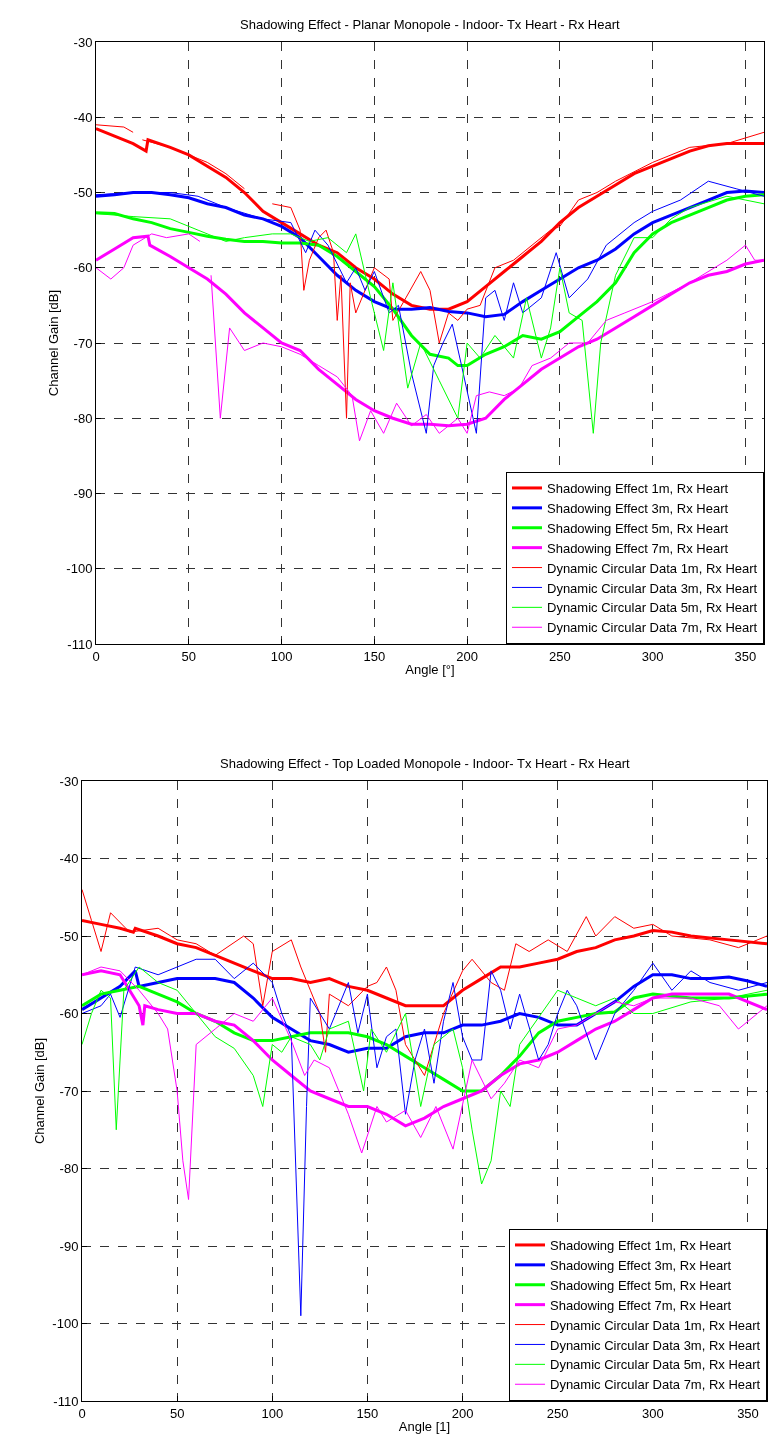  I want to click on chart-title: Shadowing Effect - Top Loaded Monopole - Indoor- Tx Heart - Rx Heart, so click(425, 763).